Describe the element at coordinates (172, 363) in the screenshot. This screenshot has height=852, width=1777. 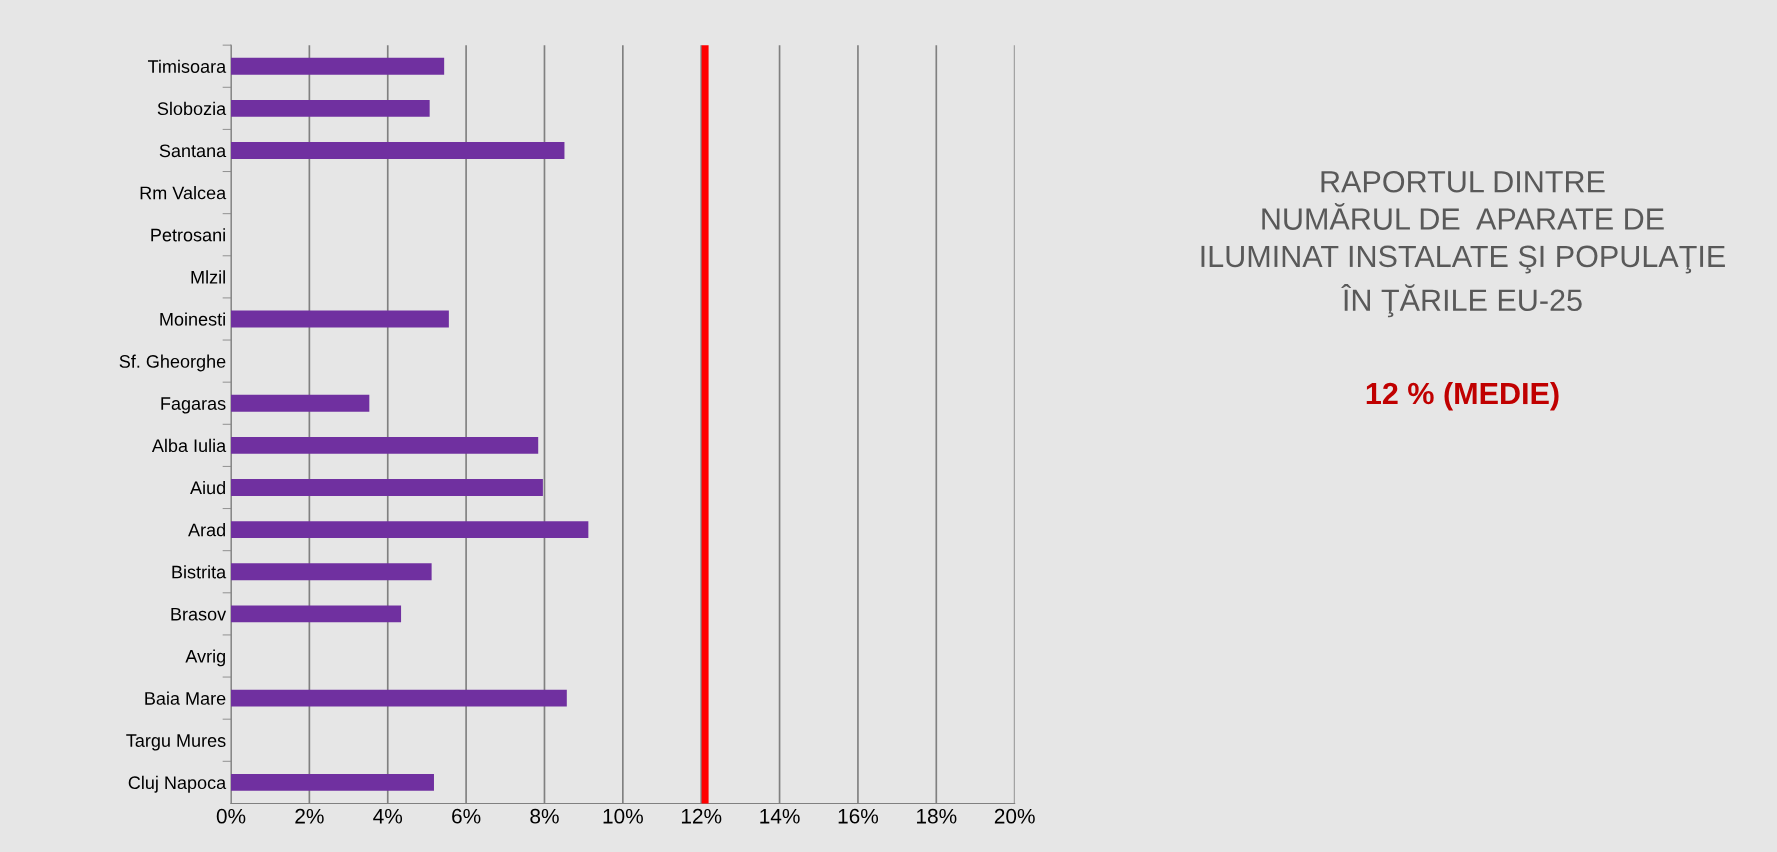
I see `y-tick-label: Sf. Gheorghe` at that location.